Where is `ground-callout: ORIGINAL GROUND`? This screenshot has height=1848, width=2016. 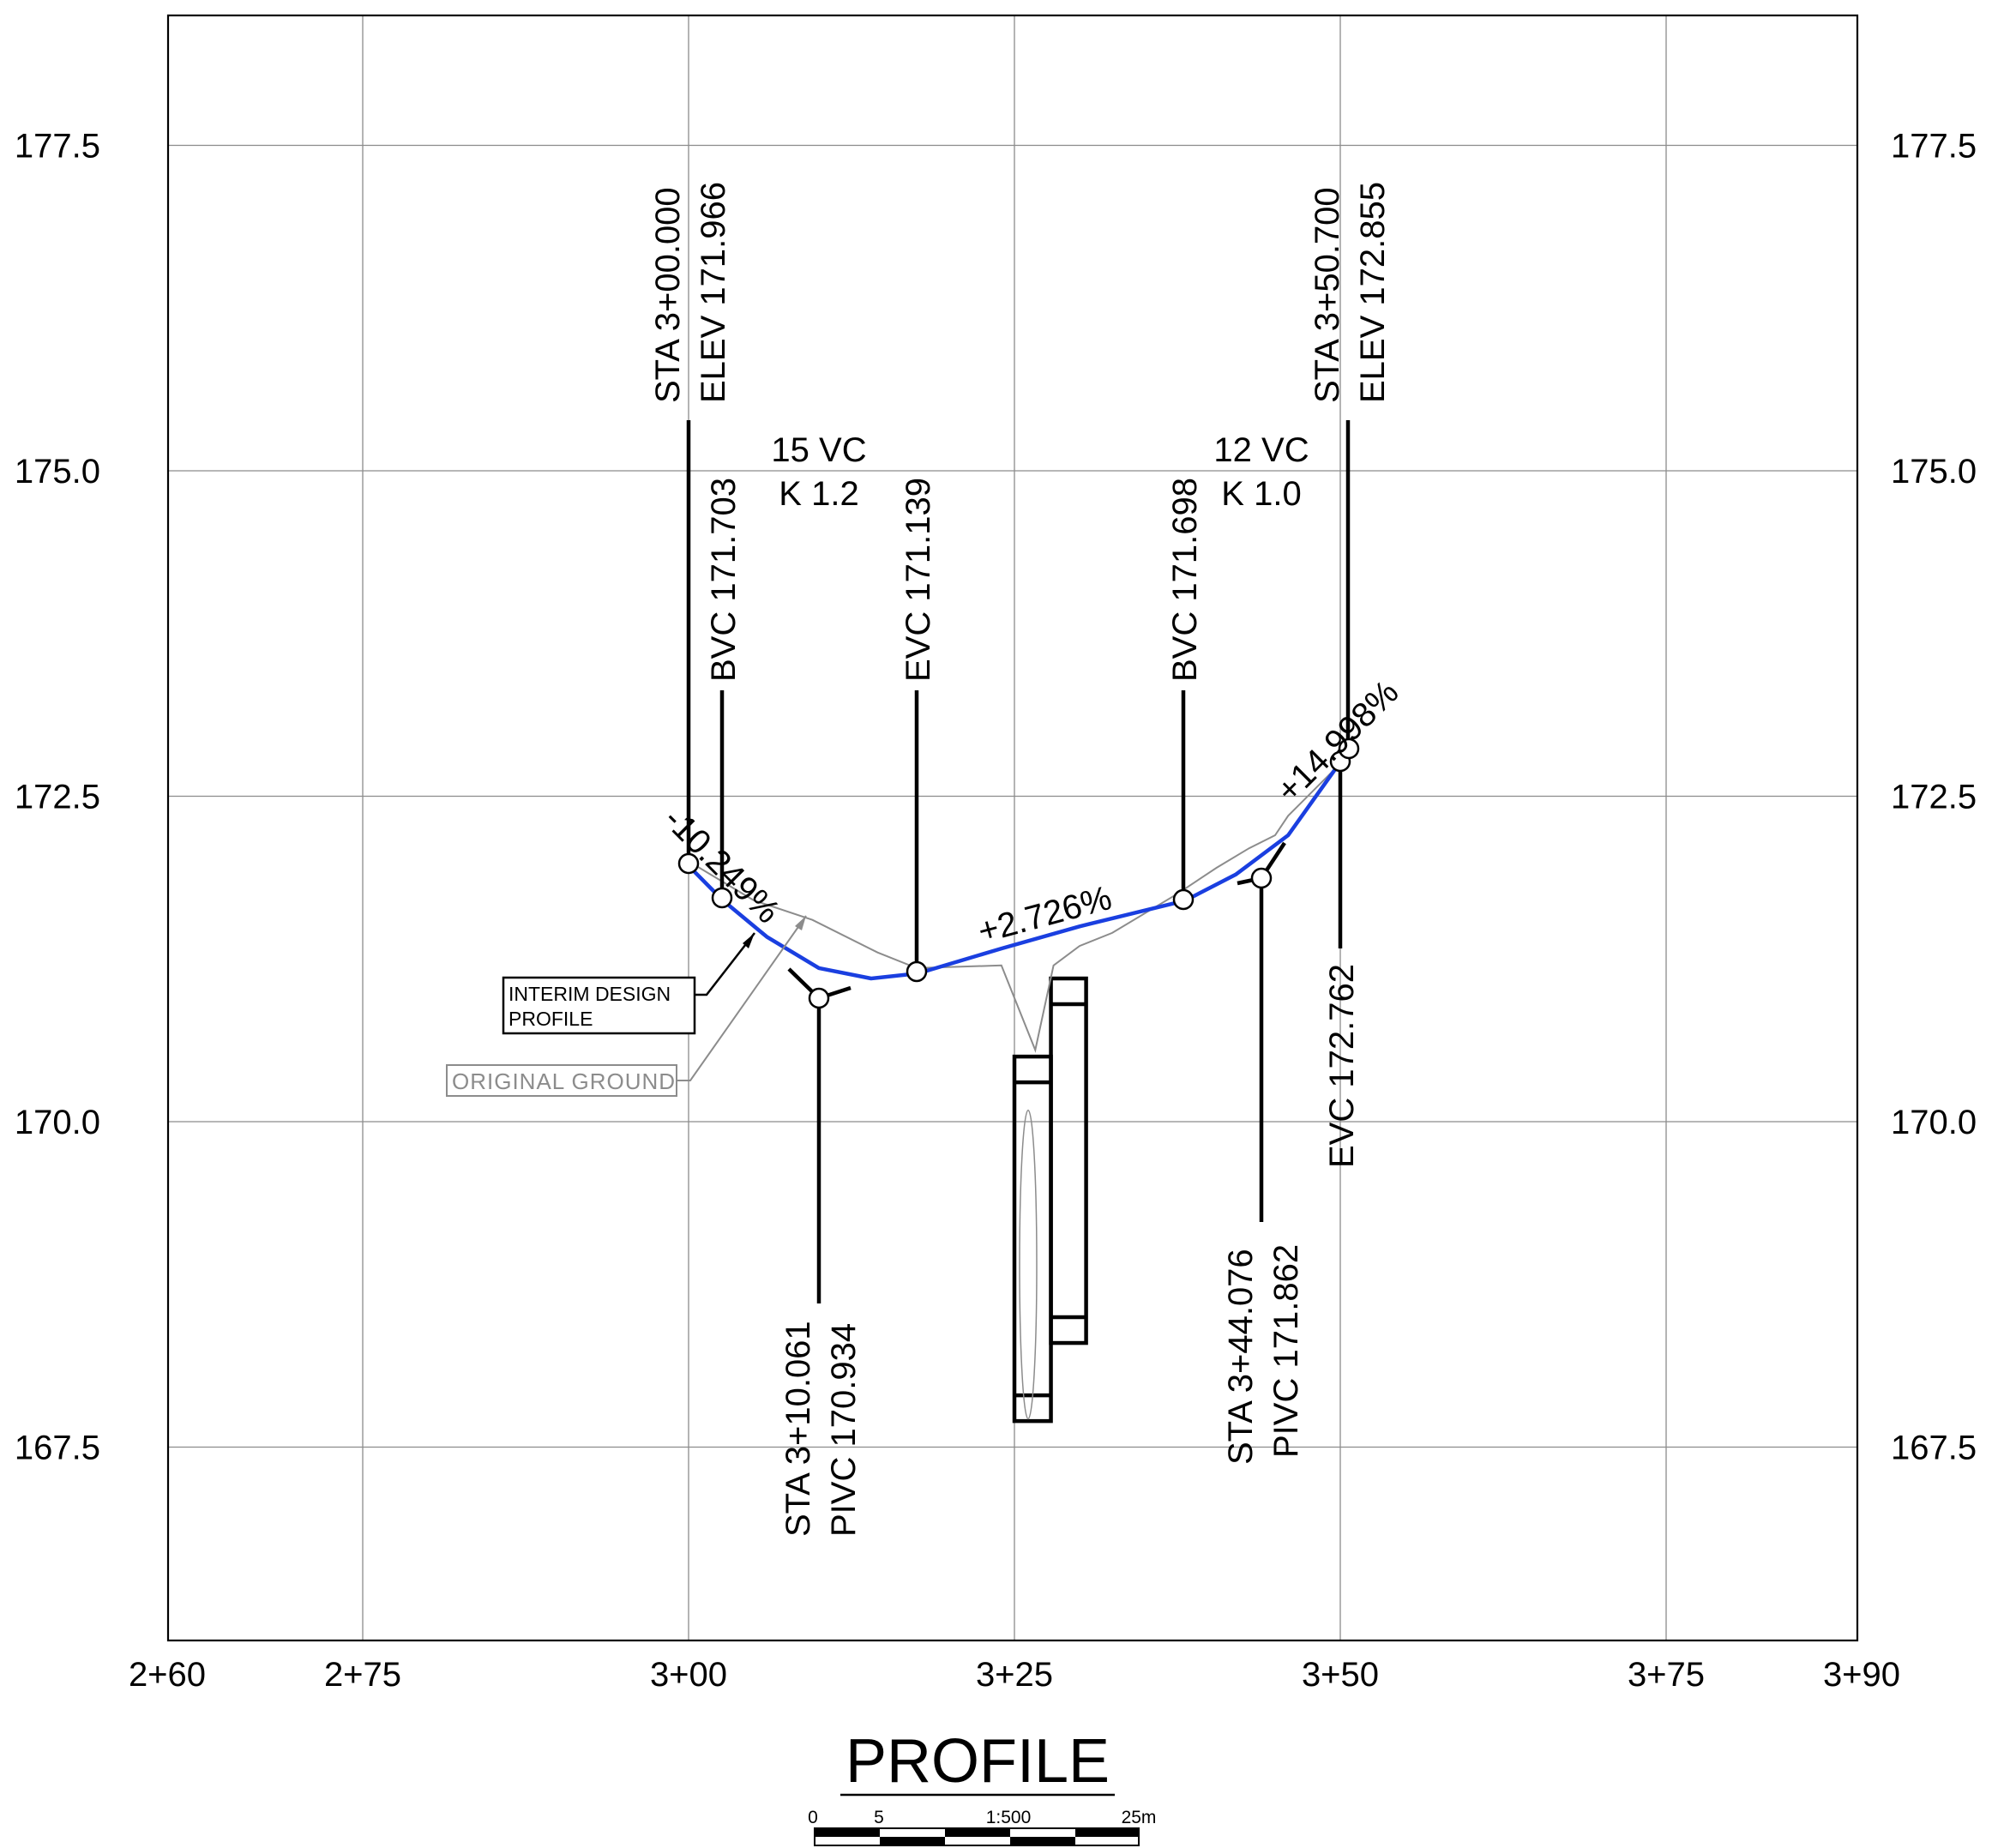 ground-callout: ORIGINAL GROUND is located at coordinates (626, 1006).